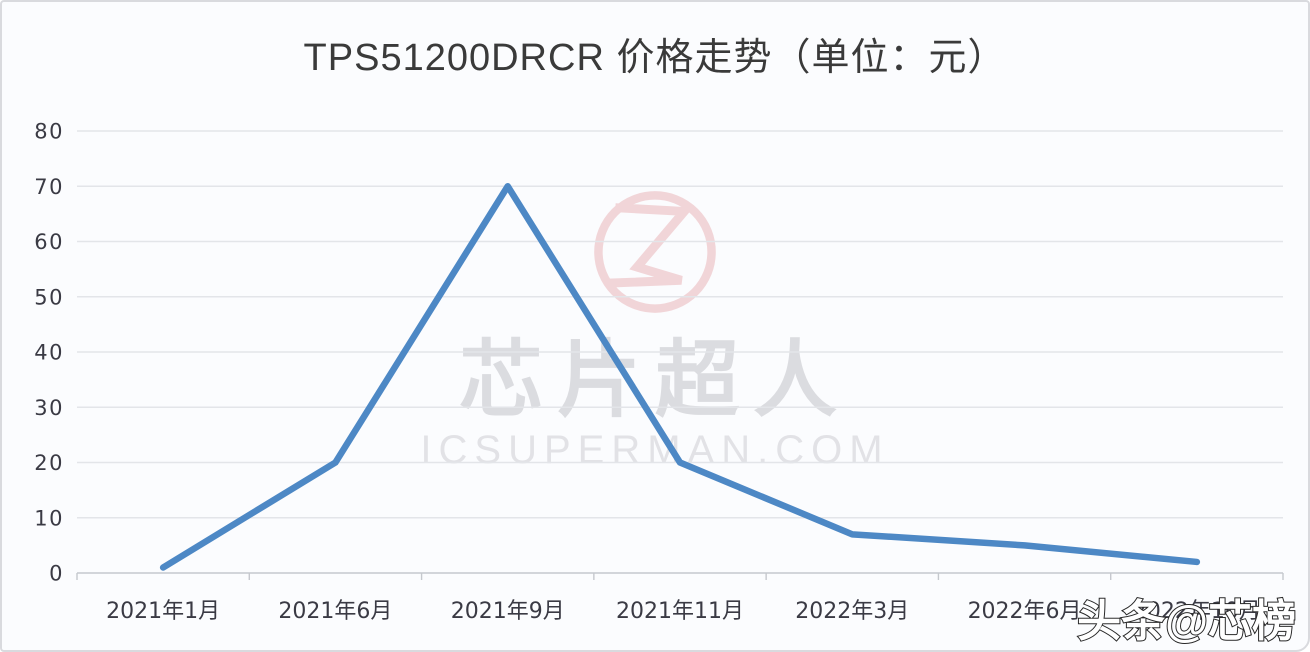 The image size is (1310, 652). Describe the element at coordinates (1197, 611) in the screenshot. I see `x-tick-label: 2022年10月` at that location.